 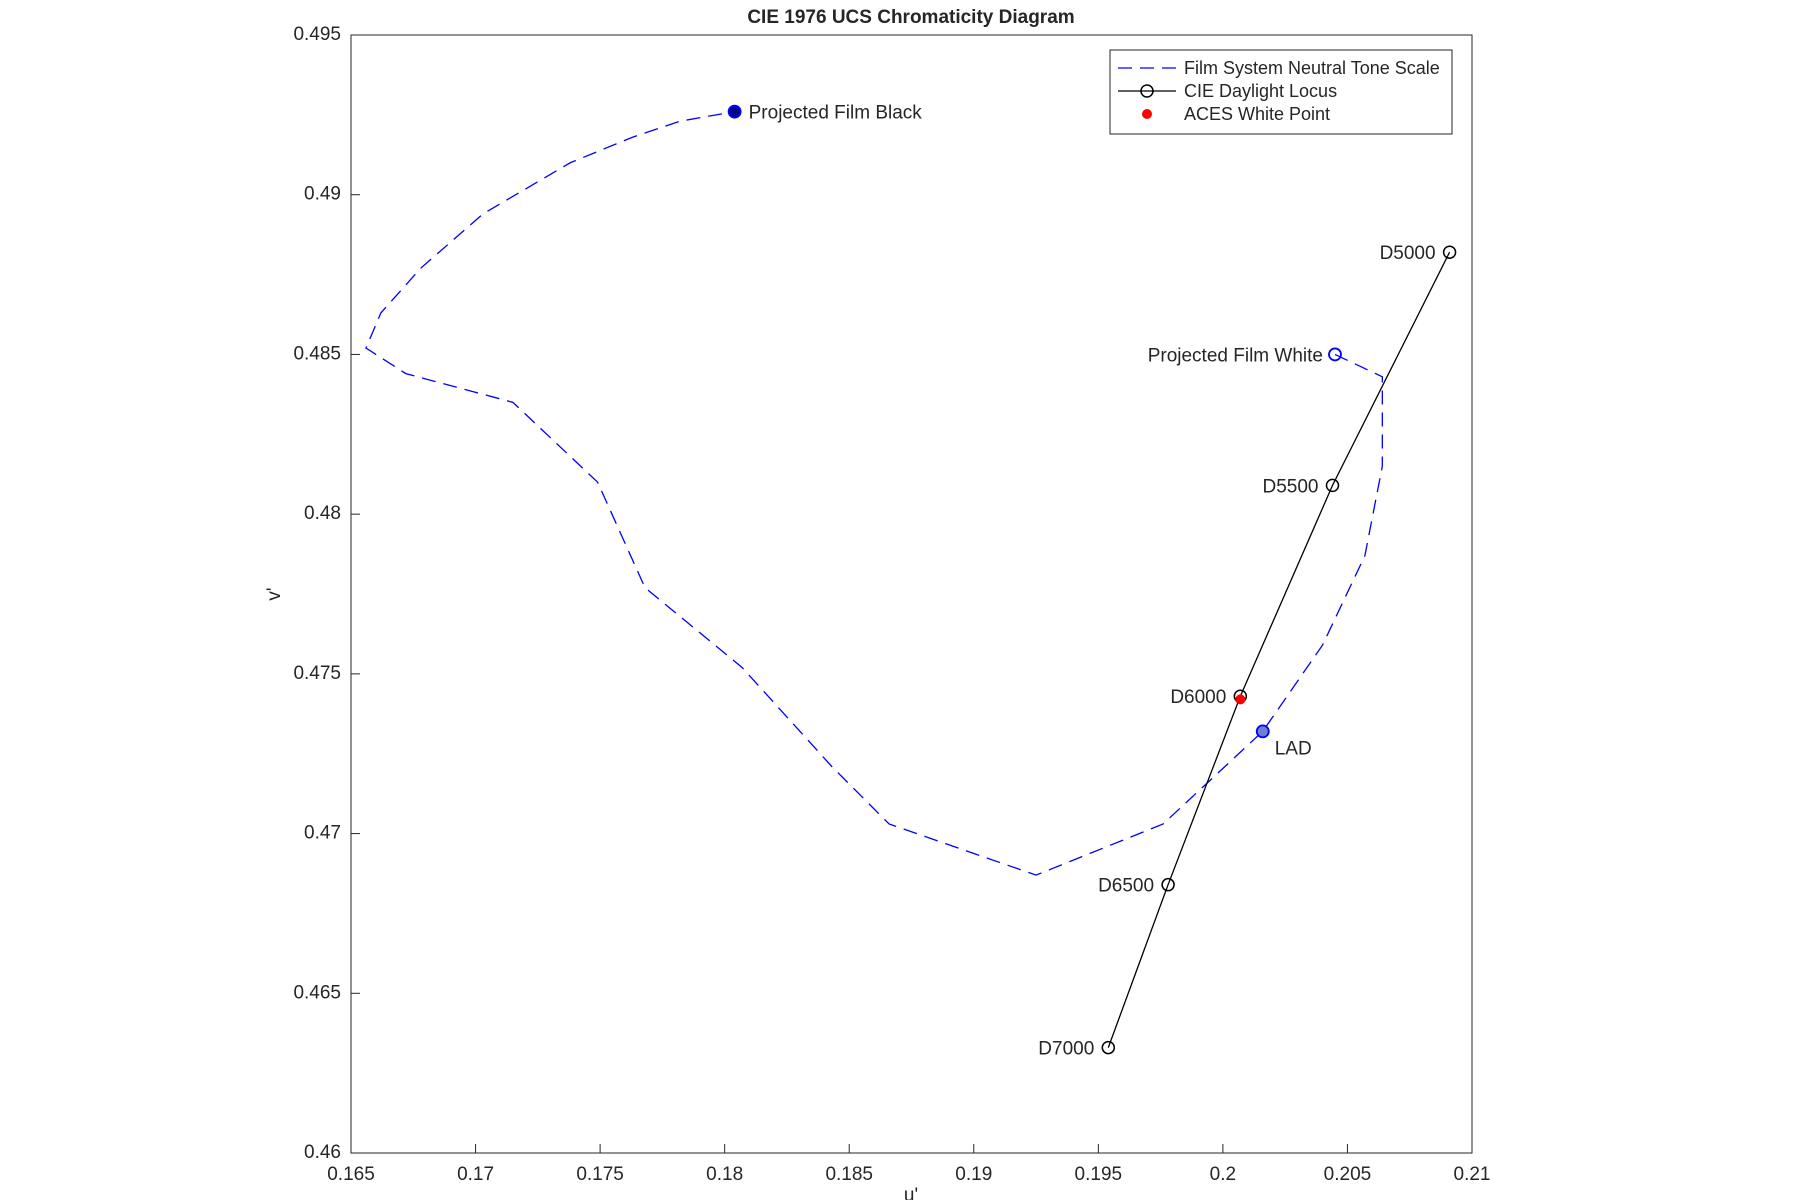 What do you see at coordinates (1126, 886) in the screenshot?
I see `point-label: D6500` at bounding box center [1126, 886].